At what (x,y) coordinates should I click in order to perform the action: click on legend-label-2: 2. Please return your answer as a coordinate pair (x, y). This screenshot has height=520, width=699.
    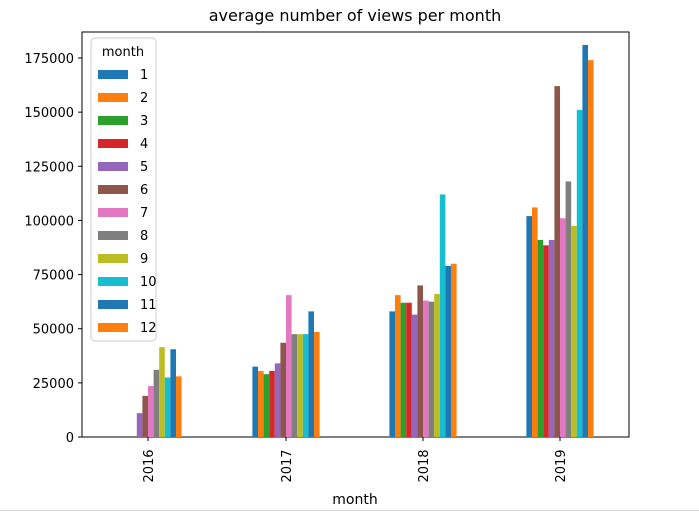
    Looking at the image, I should click on (144, 98).